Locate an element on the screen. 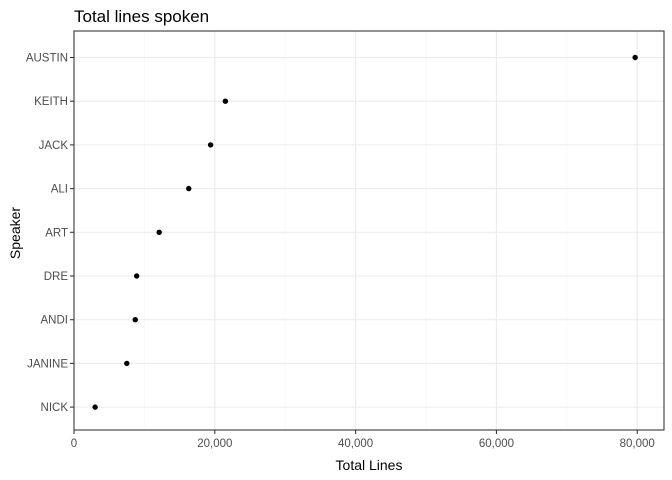 Image resolution: width=672 pixels, height=480 pixels. data-point-nick is located at coordinates (95, 407).